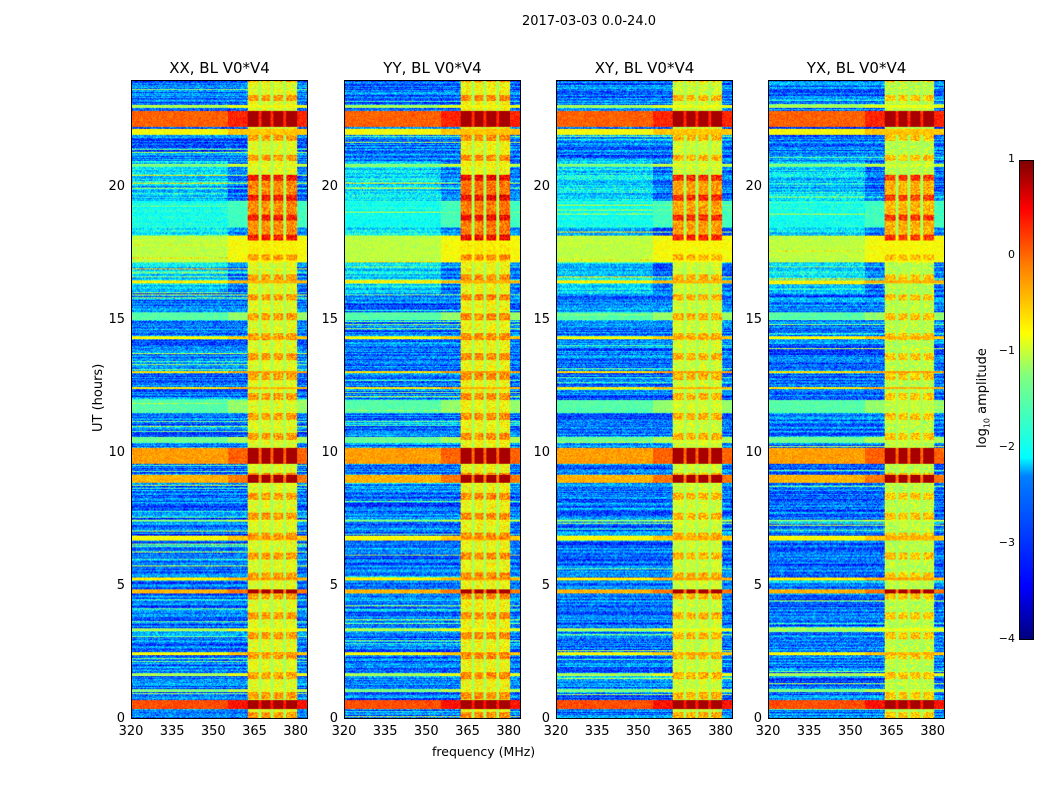 This screenshot has width=1050, height=800. Describe the element at coordinates (983, 398) in the screenshot. I see `colorbar-label: log10 amplitude` at that location.